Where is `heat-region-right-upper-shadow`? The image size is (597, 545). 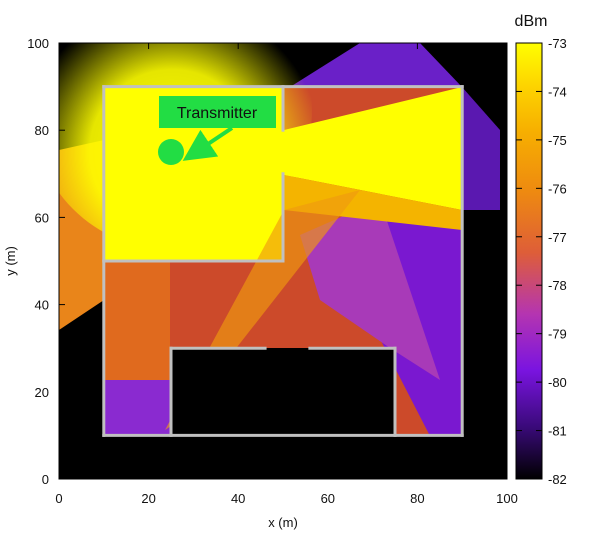 heat-region-right-upper-shadow is located at coordinates (481, 148).